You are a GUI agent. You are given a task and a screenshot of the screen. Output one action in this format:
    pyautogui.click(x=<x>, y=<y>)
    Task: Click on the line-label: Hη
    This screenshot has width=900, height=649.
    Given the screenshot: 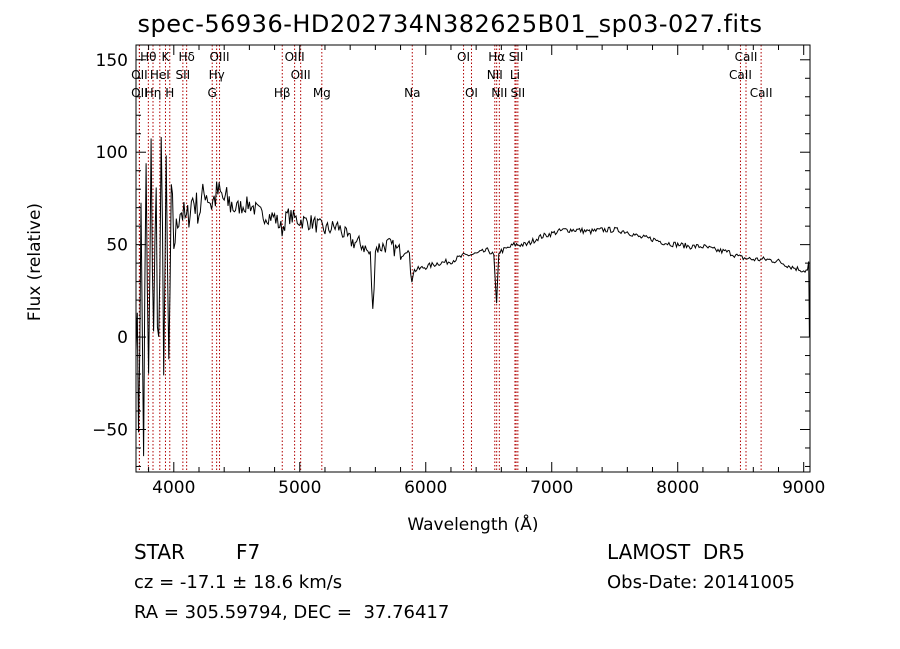 What is the action you would take?
    pyautogui.click(x=153, y=93)
    